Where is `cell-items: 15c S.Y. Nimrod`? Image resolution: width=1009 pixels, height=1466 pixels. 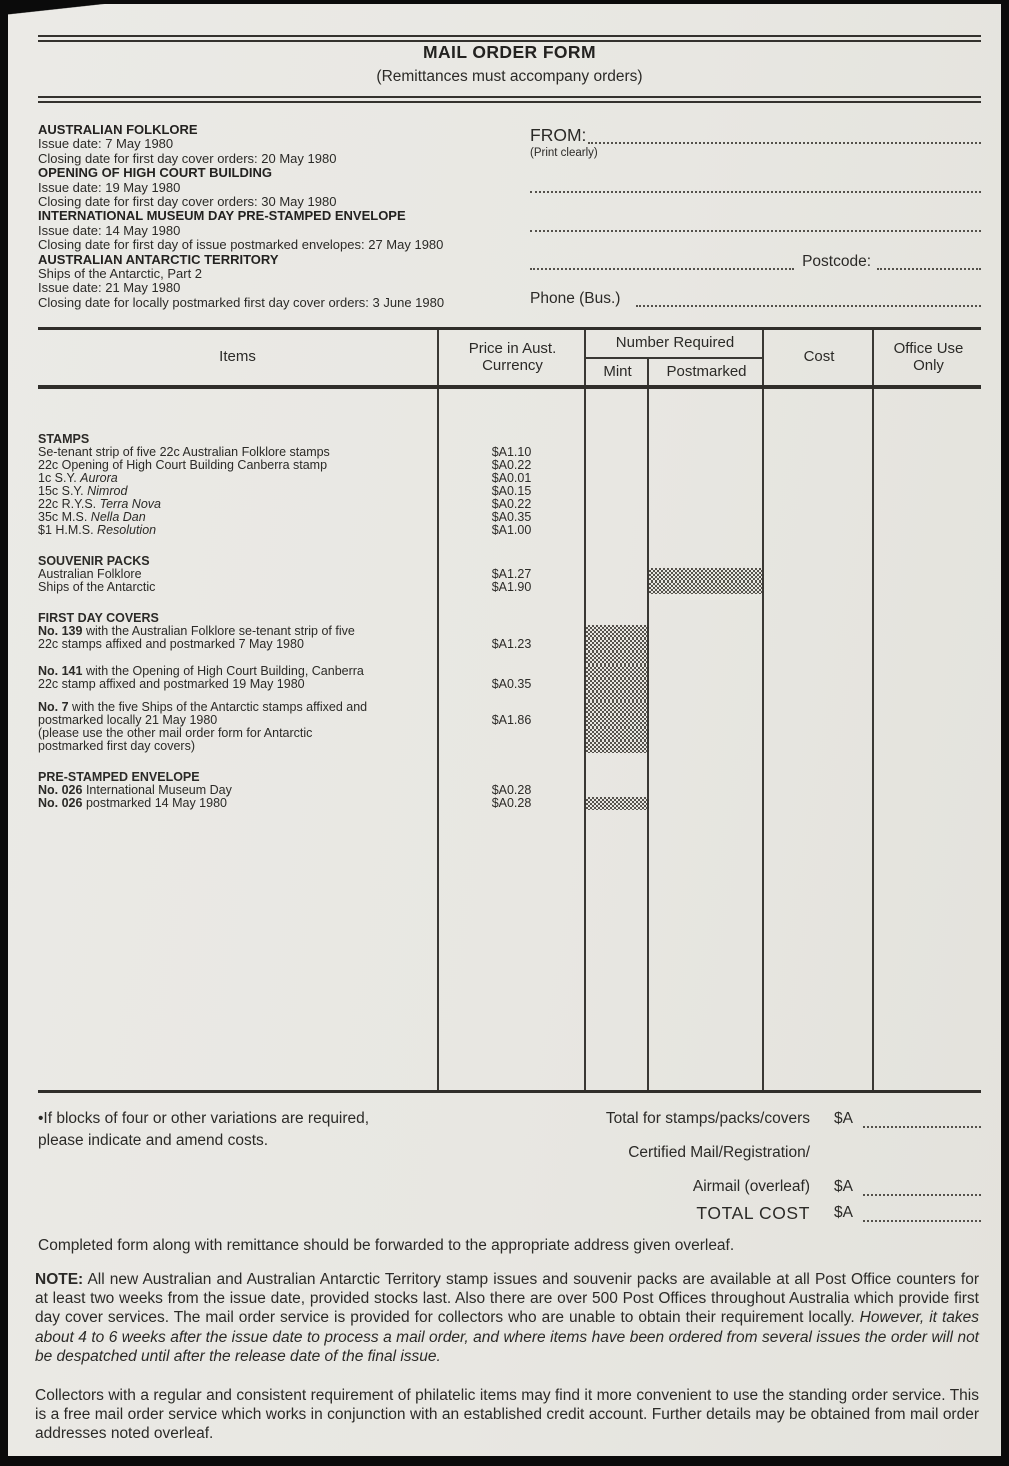
cell-items: 15c S.Y. Nimrod is located at coordinates (83, 491).